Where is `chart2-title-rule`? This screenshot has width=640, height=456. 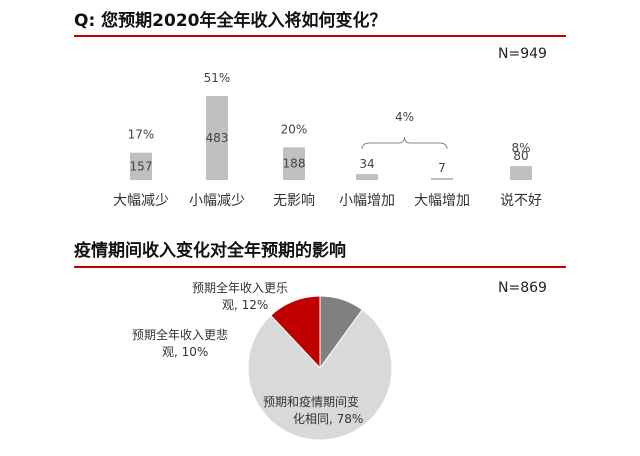 chart2-title-rule is located at coordinates (320, 267).